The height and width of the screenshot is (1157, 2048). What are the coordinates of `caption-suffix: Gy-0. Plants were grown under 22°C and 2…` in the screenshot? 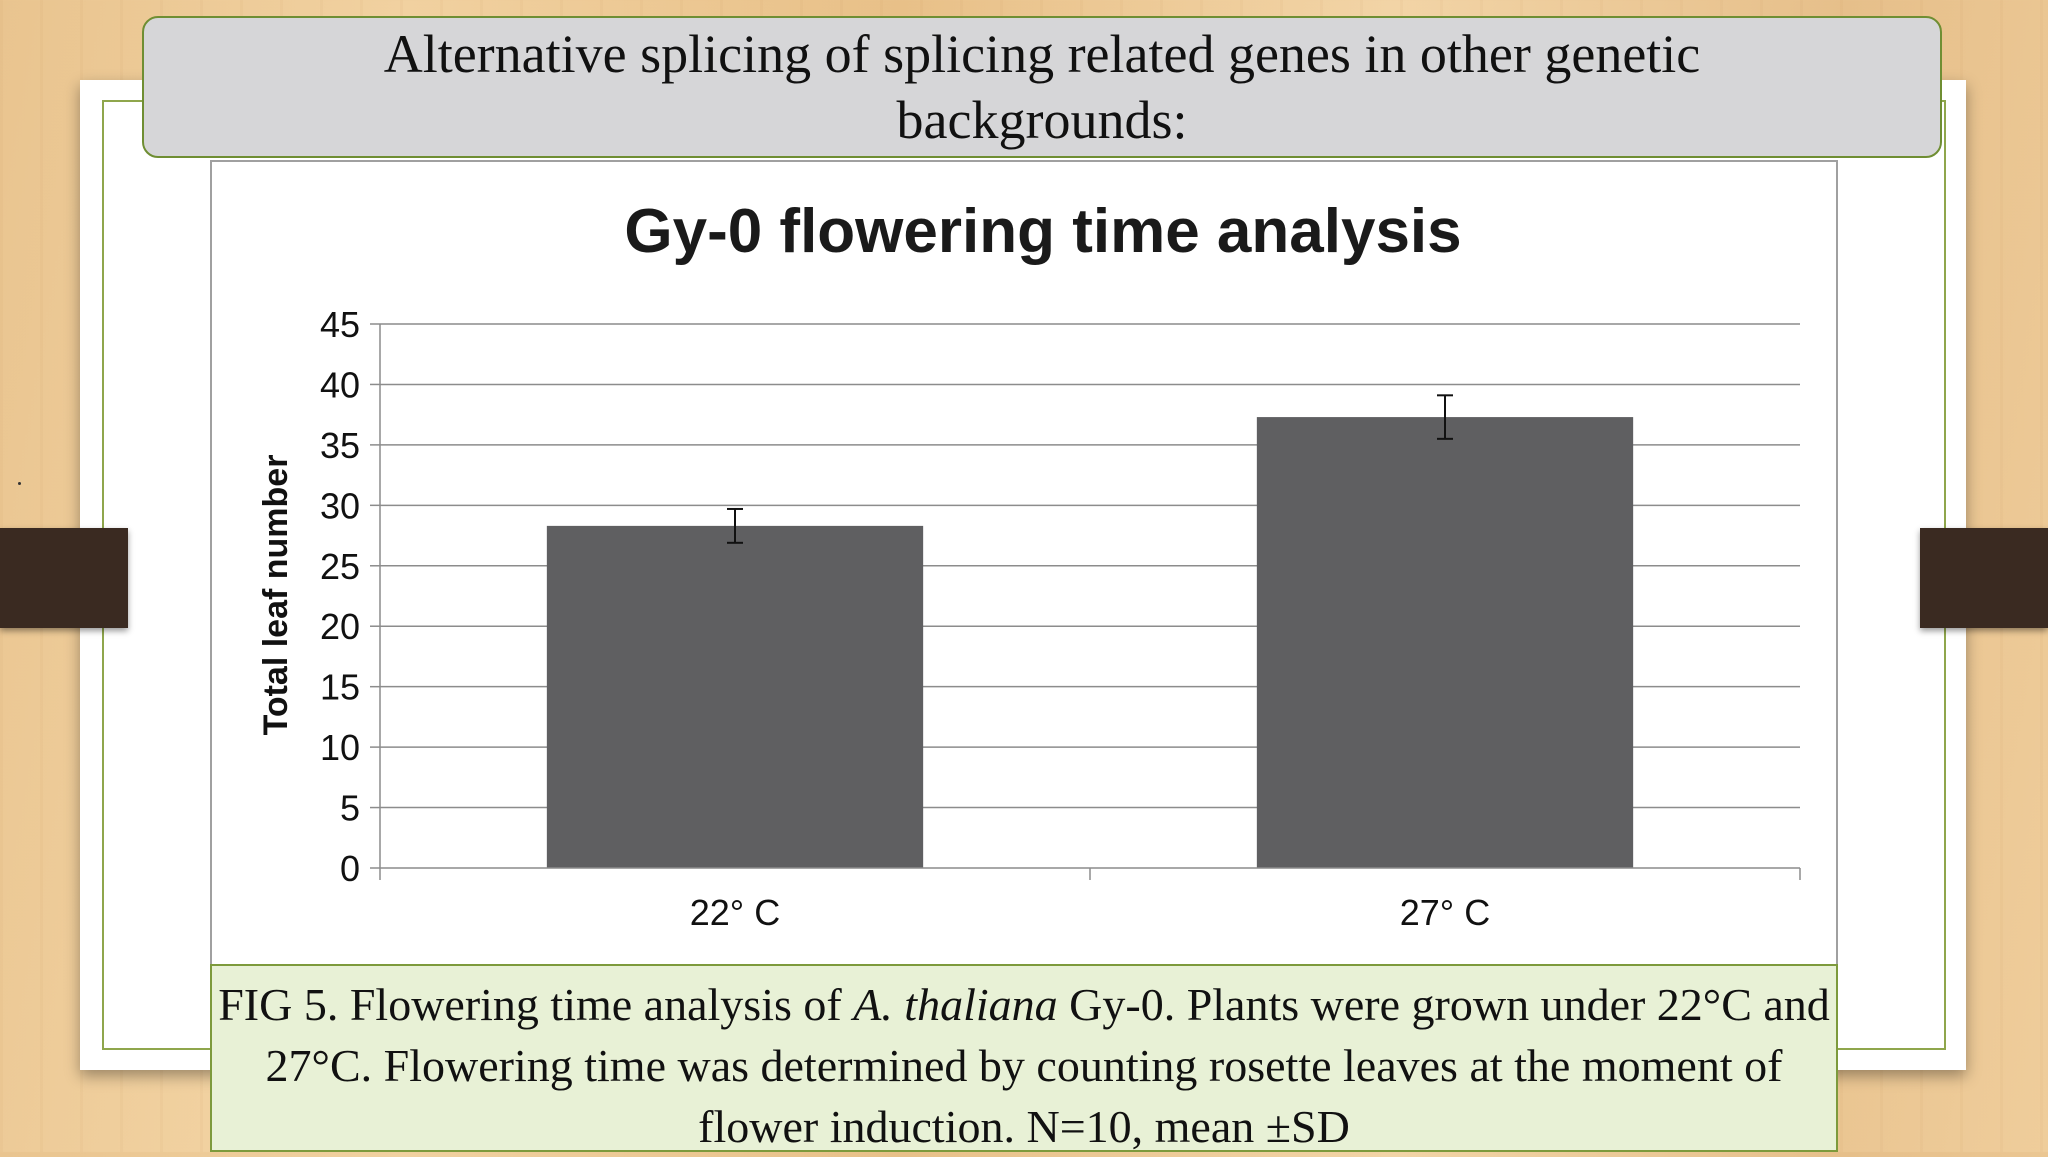 It's located at (1047, 1065).